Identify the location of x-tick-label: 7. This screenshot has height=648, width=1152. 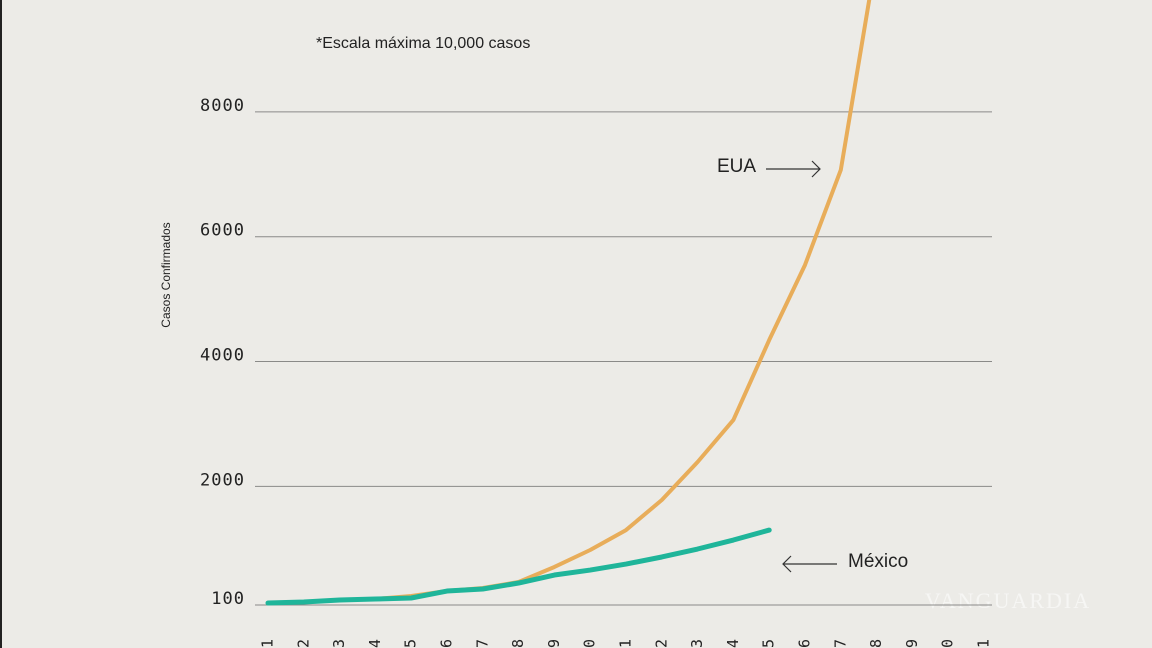
(482, 643).